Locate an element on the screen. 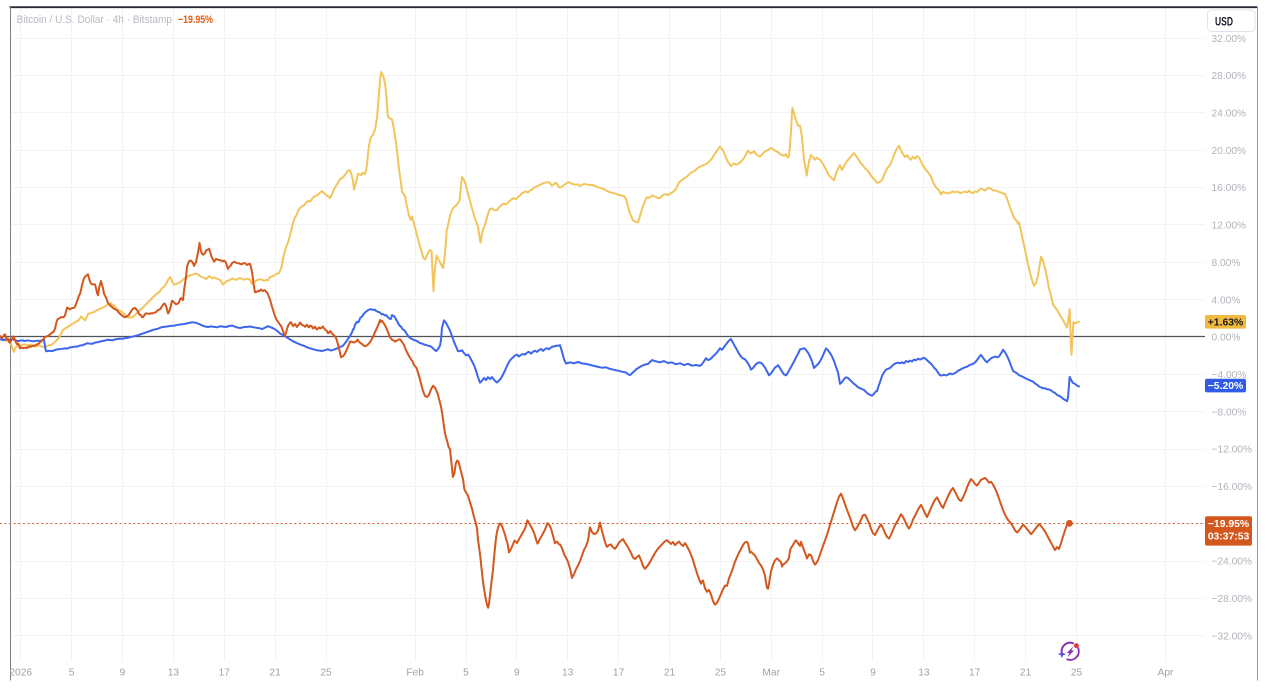 The height and width of the screenshot is (698, 1268). svg-text: 0.00% is located at coordinates (1226, 338).